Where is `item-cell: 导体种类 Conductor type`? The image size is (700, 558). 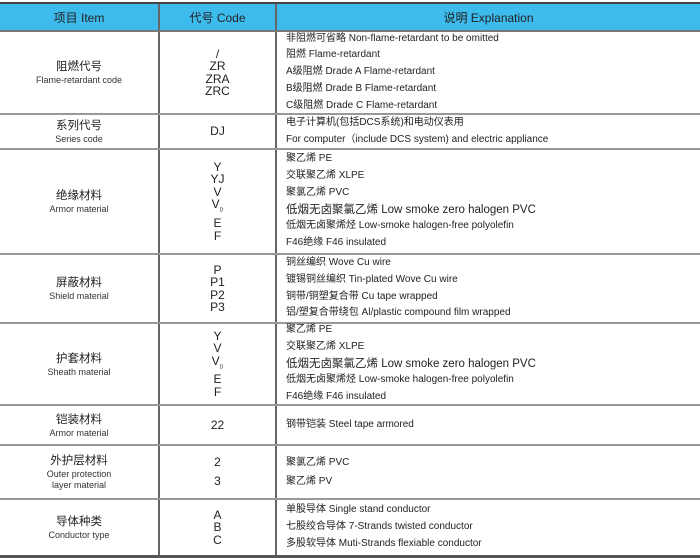 item-cell: 导体种类 Conductor type is located at coordinates (80, 527).